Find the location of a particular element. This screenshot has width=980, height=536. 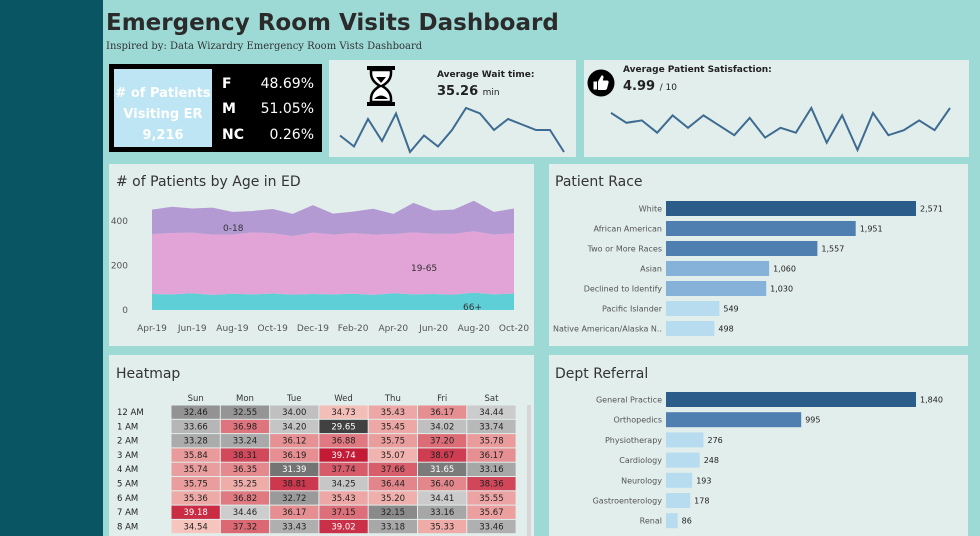

heatmap-column-label: Mon is located at coordinates (245, 399).